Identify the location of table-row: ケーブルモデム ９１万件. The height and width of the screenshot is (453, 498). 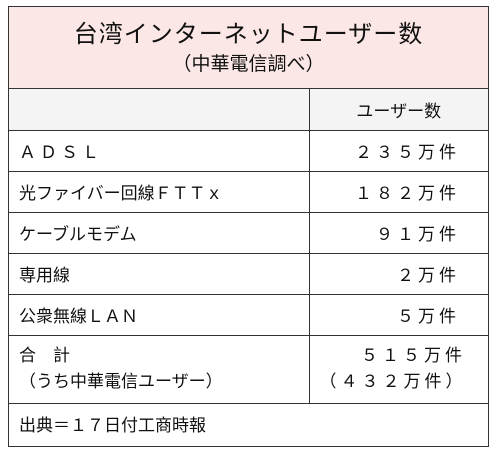
(248, 233).